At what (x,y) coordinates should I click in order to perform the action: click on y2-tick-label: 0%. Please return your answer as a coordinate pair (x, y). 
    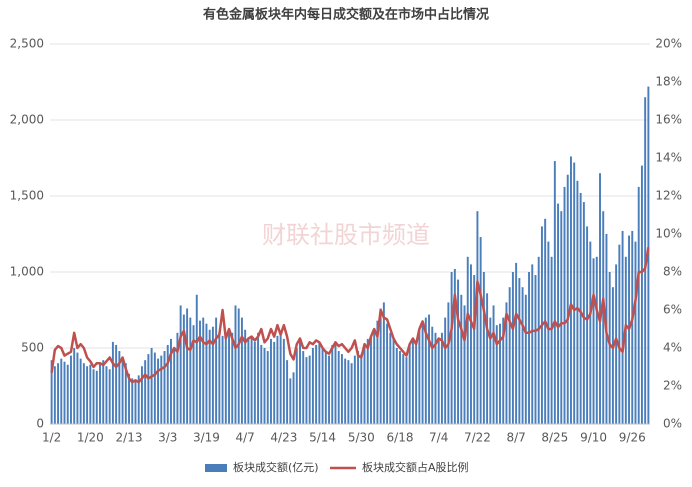
    Looking at the image, I should click on (672, 424).